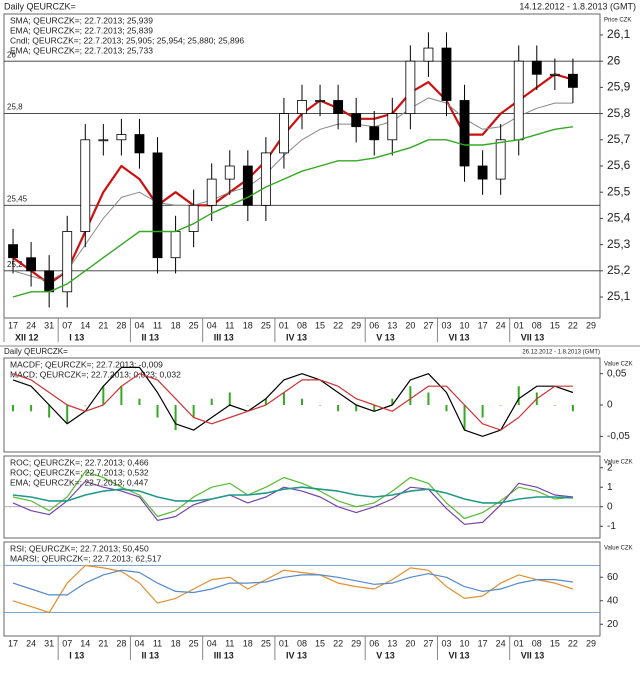 The height and width of the screenshot is (674, 640). I want to click on y-tick-label: 0,05, so click(617, 373).